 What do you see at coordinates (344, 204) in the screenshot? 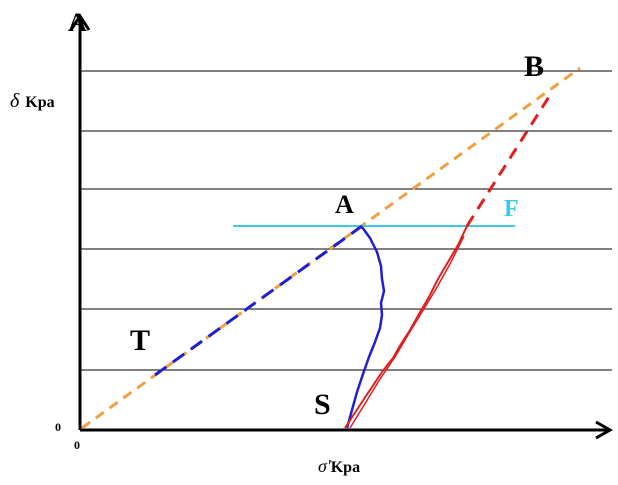
I see `point-label-a: A` at bounding box center [344, 204].